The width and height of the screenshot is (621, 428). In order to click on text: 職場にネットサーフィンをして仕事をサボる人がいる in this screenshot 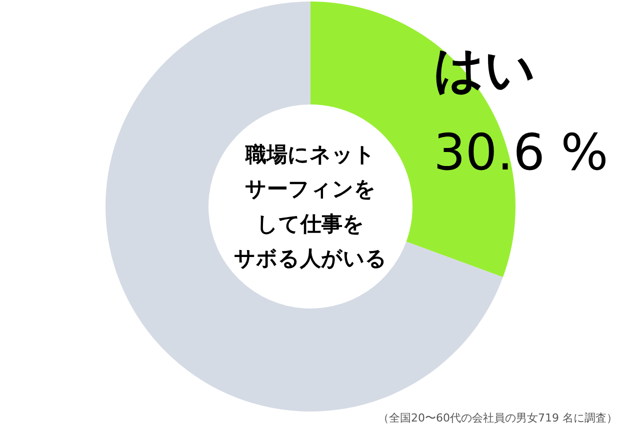, I will do `click(310, 206)`.